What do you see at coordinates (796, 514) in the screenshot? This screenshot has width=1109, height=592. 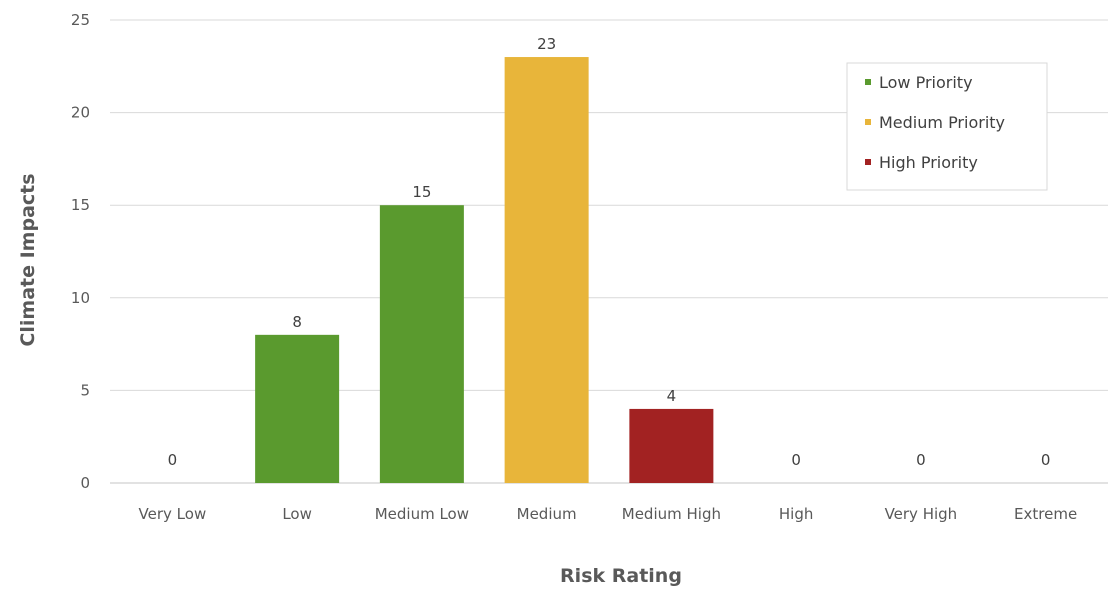 I see `x-tick-label: High` at bounding box center [796, 514].